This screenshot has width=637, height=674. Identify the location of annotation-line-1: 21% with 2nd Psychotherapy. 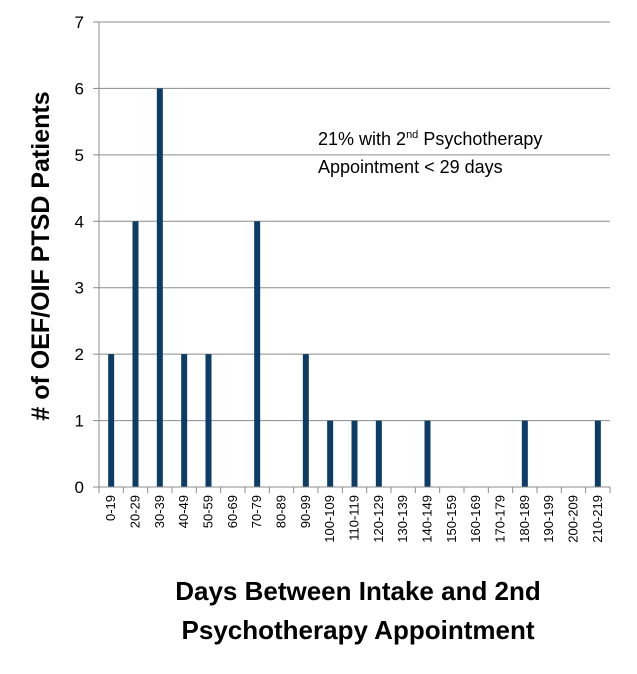
(430, 139).